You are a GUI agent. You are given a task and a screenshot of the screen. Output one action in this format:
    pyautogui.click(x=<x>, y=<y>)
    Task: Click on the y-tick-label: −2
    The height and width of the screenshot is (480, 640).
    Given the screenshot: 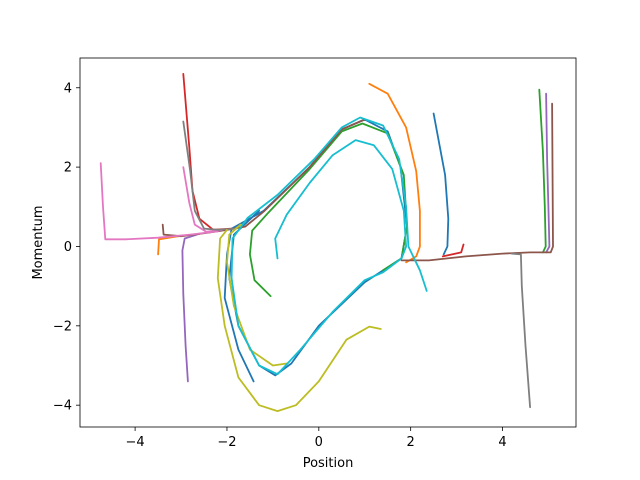 What is the action you would take?
    pyautogui.click(x=62, y=326)
    